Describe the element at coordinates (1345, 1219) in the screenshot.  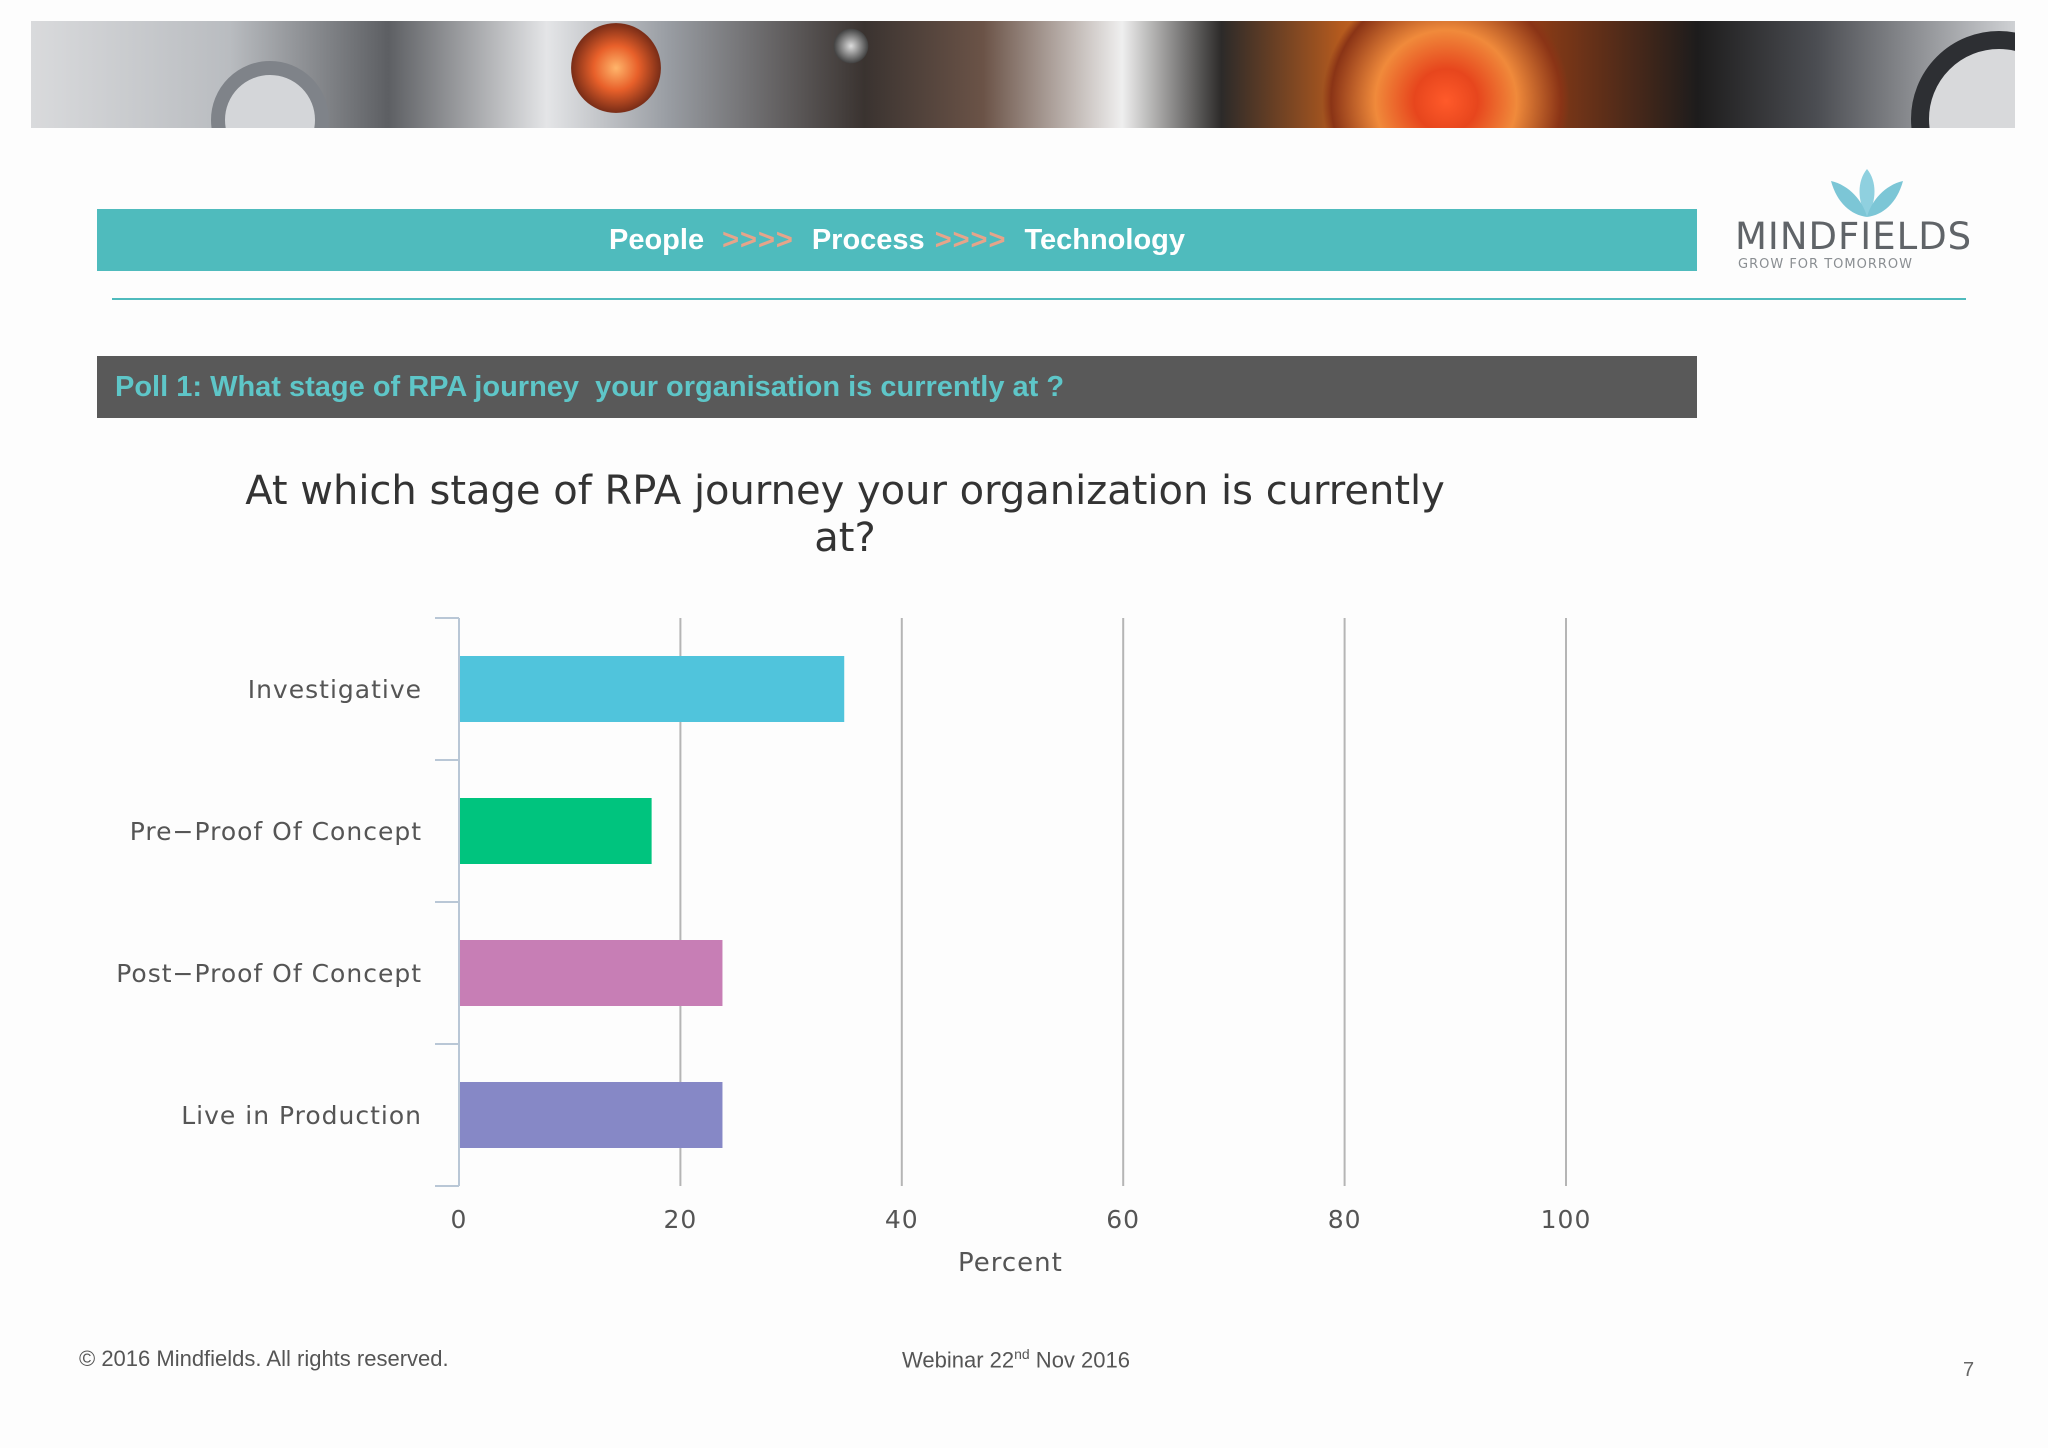
I see `x-tick-label: 80` at that location.